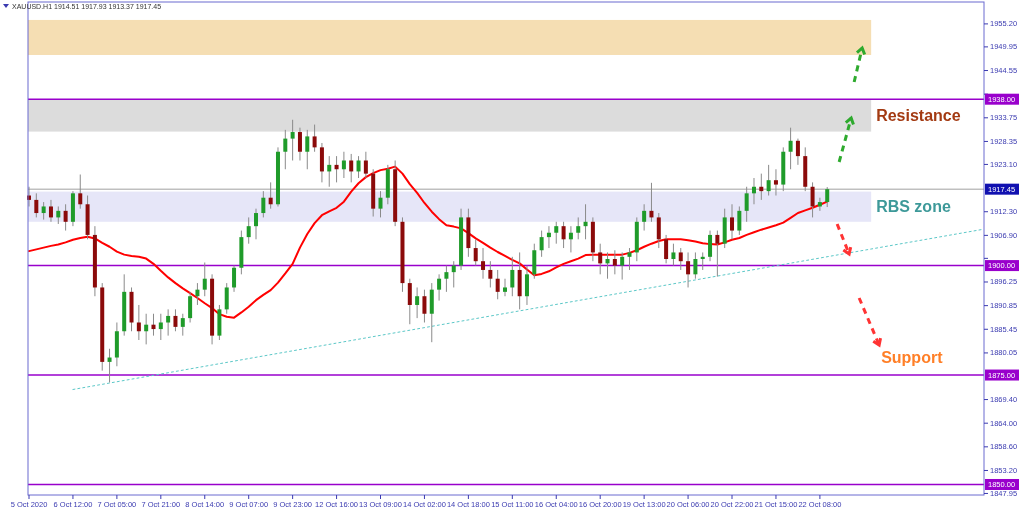  I want to click on band-label: RBS zone, so click(913, 207).